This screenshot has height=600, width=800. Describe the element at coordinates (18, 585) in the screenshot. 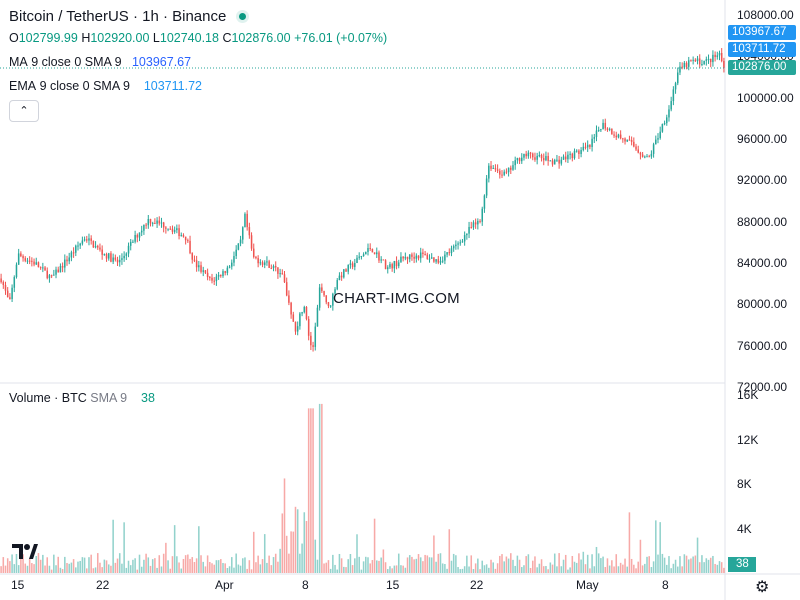

I see `time-tick-label: 15` at that location.